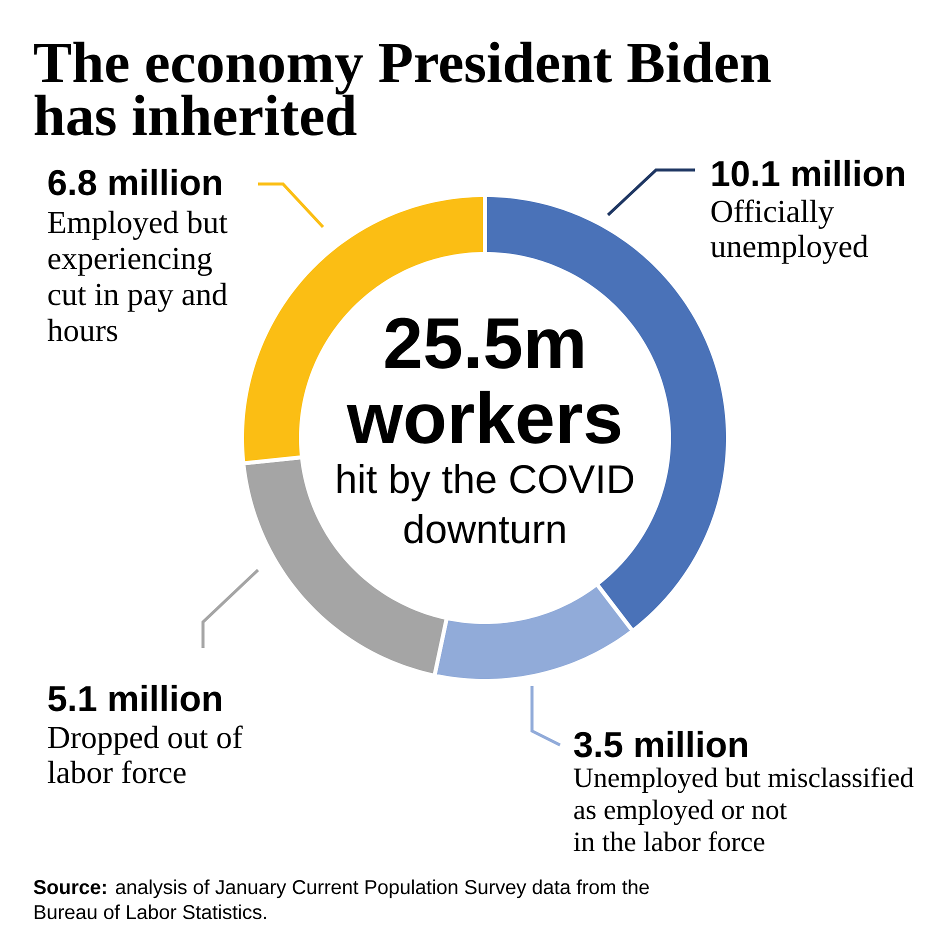 The height and width of the screenshot is (950, 950). What do you see at coordinates (486, 504) in the screenshot?
I see `text: hit by the COVID downturn` at bounding box center [486, 504].